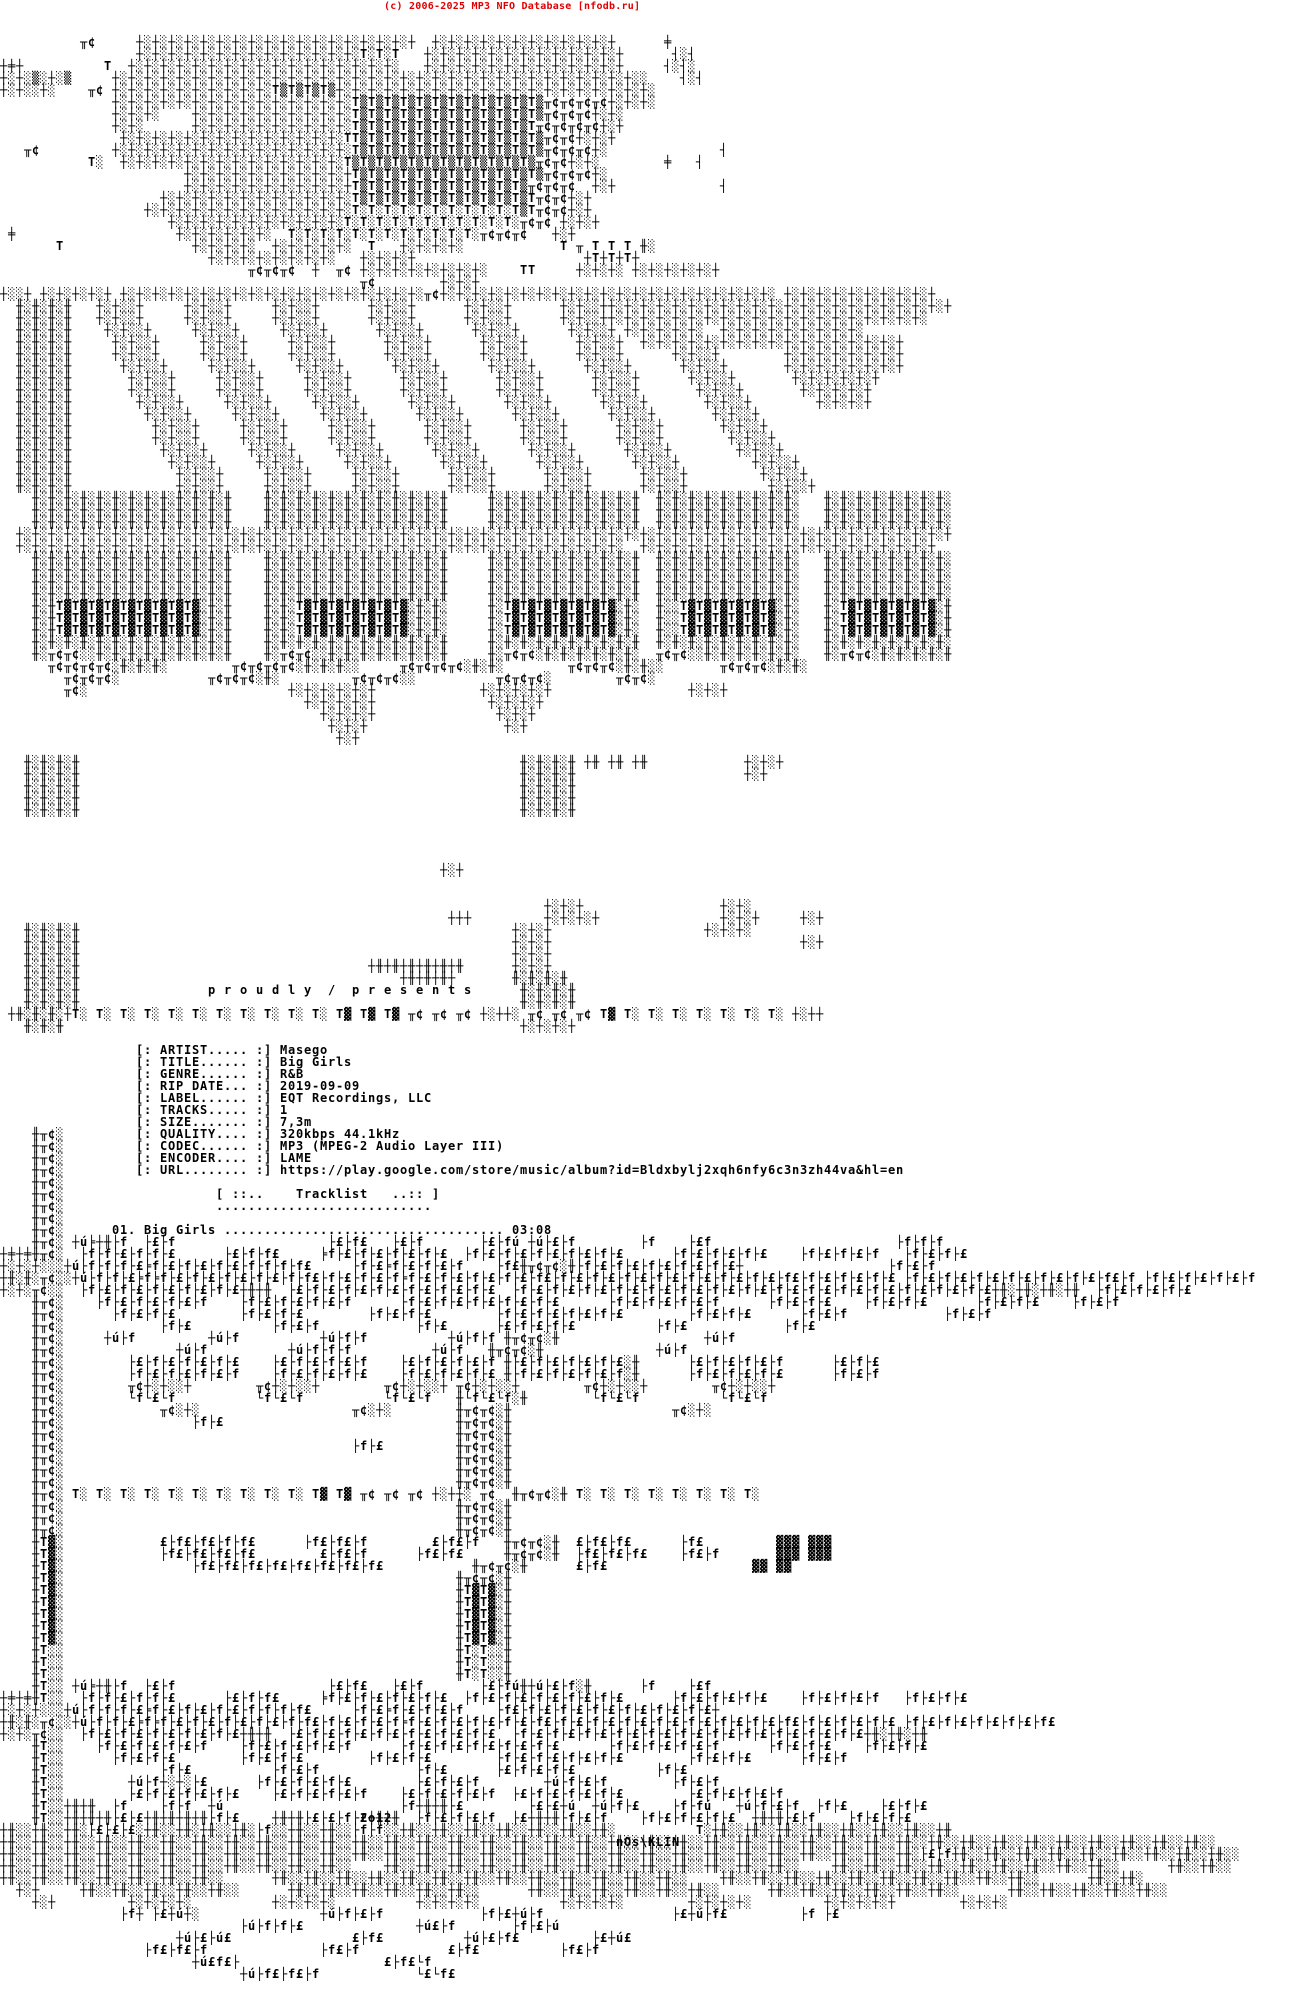 The width and height of the screenshot is (1304, 1992). What do you see at coordinates (208, 1134) in the screenshot?
I see `field-quality-label: [: QUALITY.... :]` at bounding box center [208, 1134].